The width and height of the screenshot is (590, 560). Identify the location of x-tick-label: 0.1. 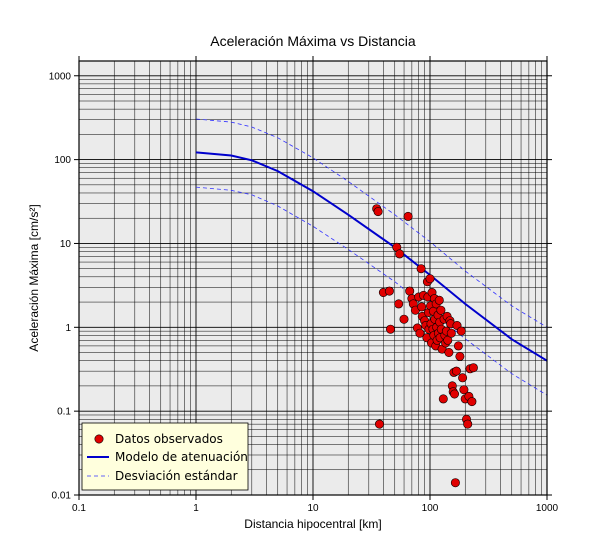
(79, 508).